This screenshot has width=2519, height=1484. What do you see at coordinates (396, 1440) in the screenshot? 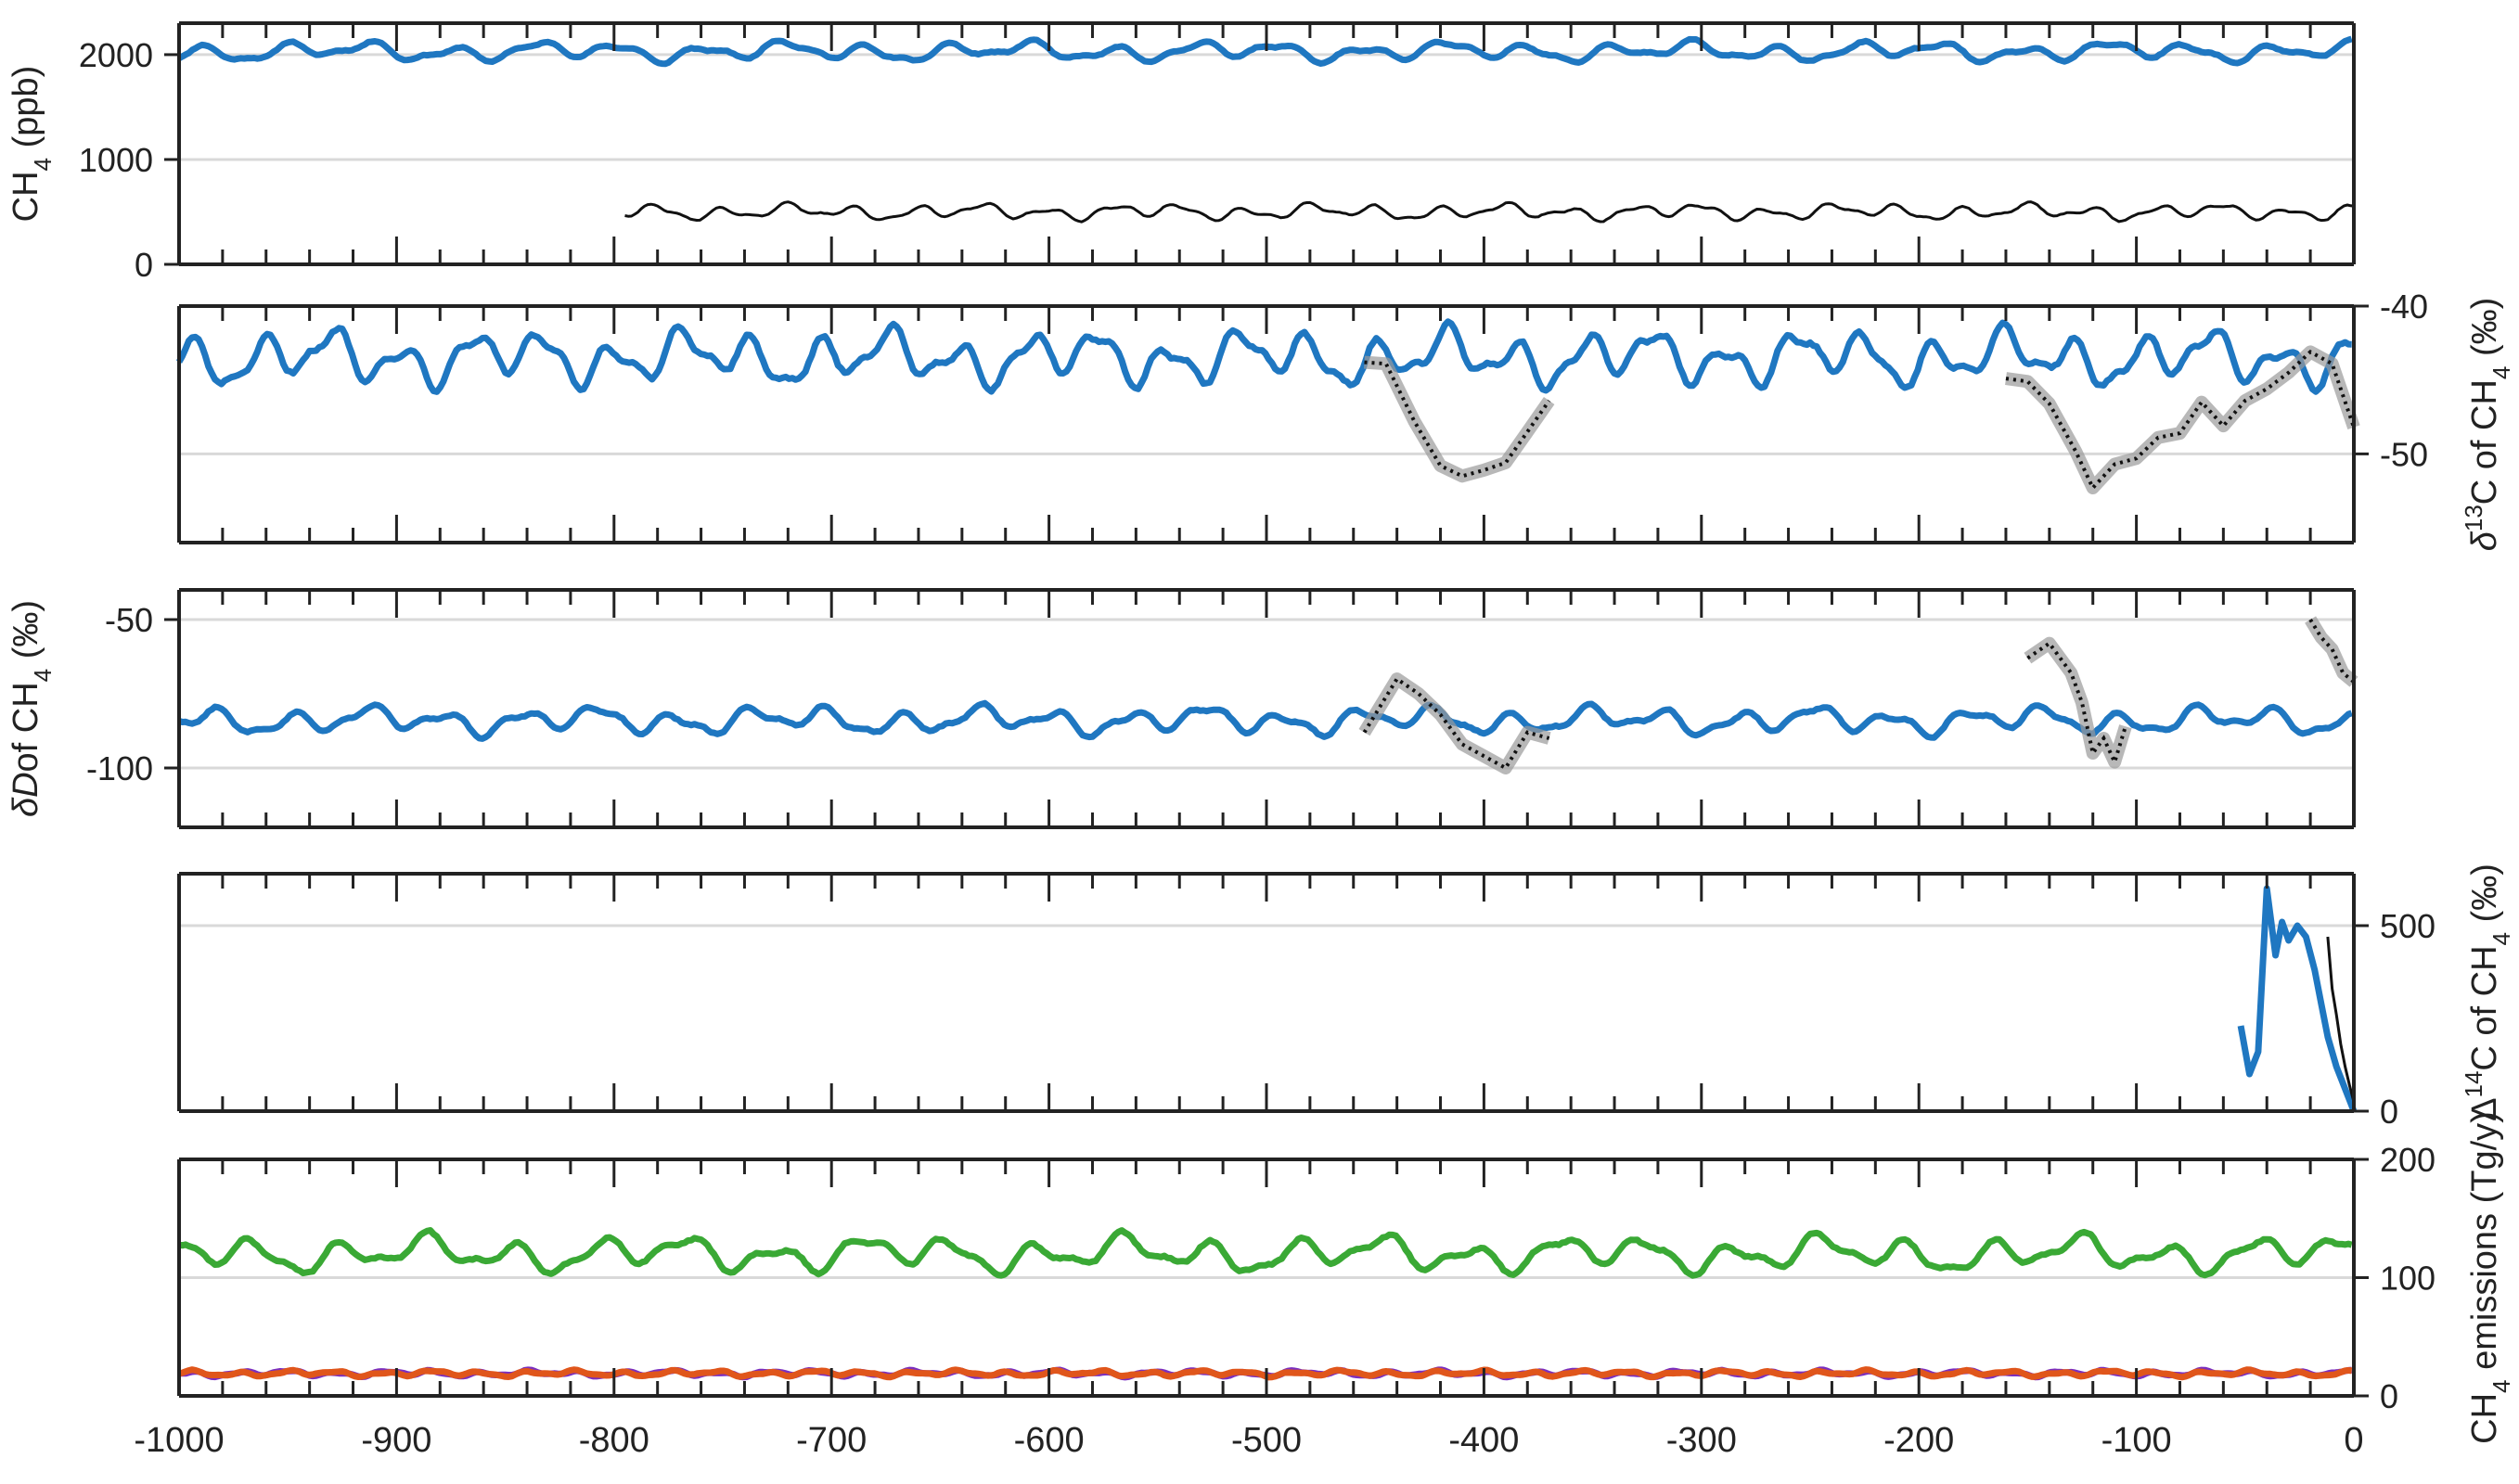
I see `xtick-label-1: -900` at bounding box center [396, 1440].